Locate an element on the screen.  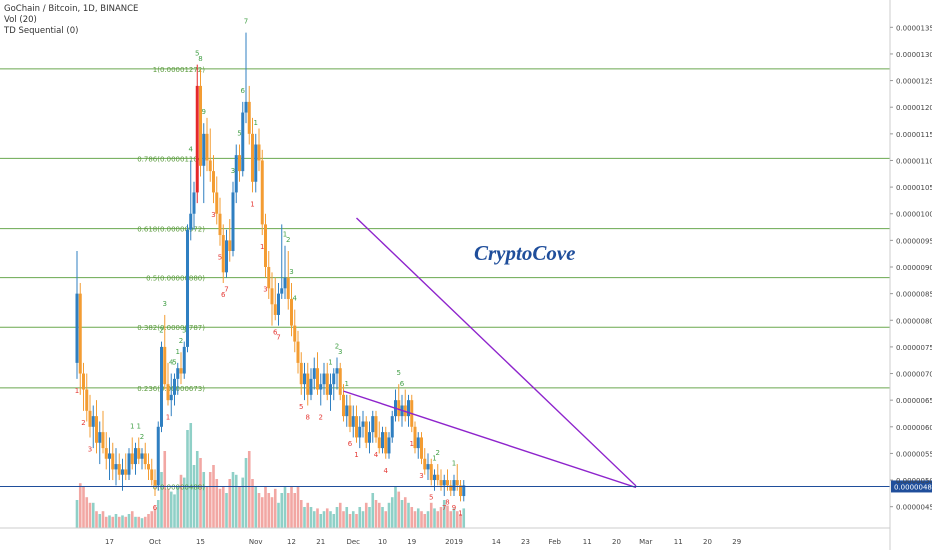
td-count-label: 4 is located at coordinates (191, 149).